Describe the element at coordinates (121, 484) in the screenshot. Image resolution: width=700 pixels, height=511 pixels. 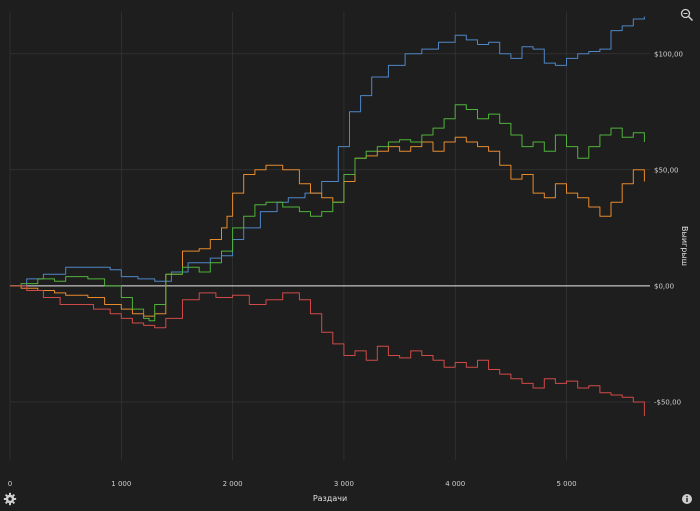
I see `x-tick-label: 1 000` at that location.